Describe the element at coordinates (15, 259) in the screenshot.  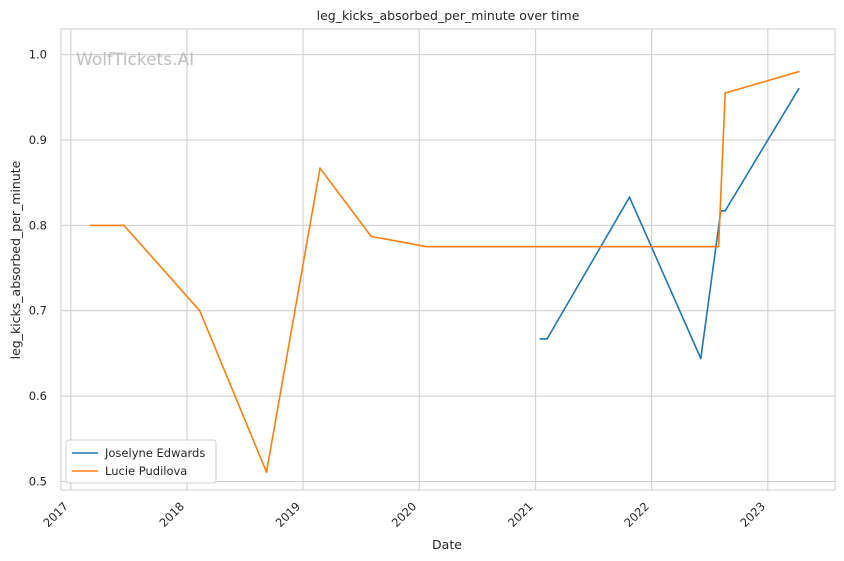
I see `y-axis-label: leg_kicks_absorbed_per_minute` at that location.